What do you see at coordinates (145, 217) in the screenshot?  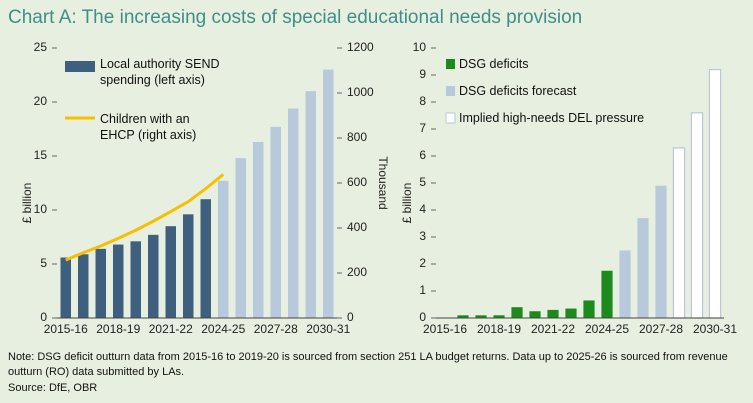 I see `line` at bounding box center [145, 217].